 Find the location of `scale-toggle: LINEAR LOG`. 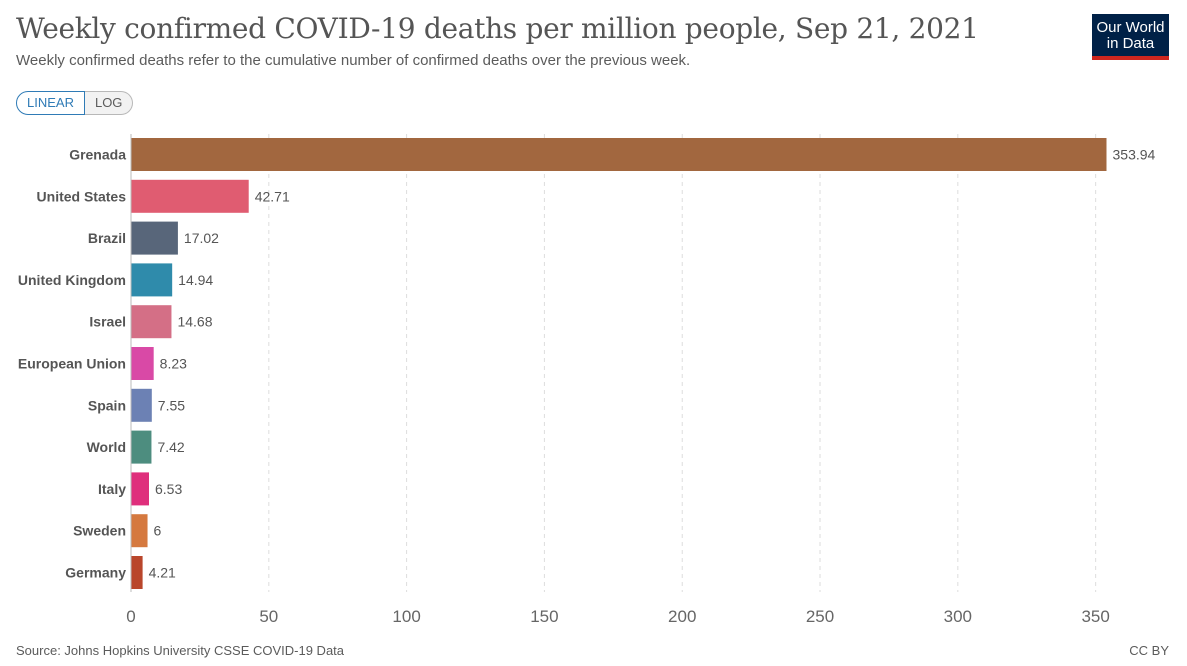

scale-toggle: LINEAR LOG is located at coordinates (75, 103).